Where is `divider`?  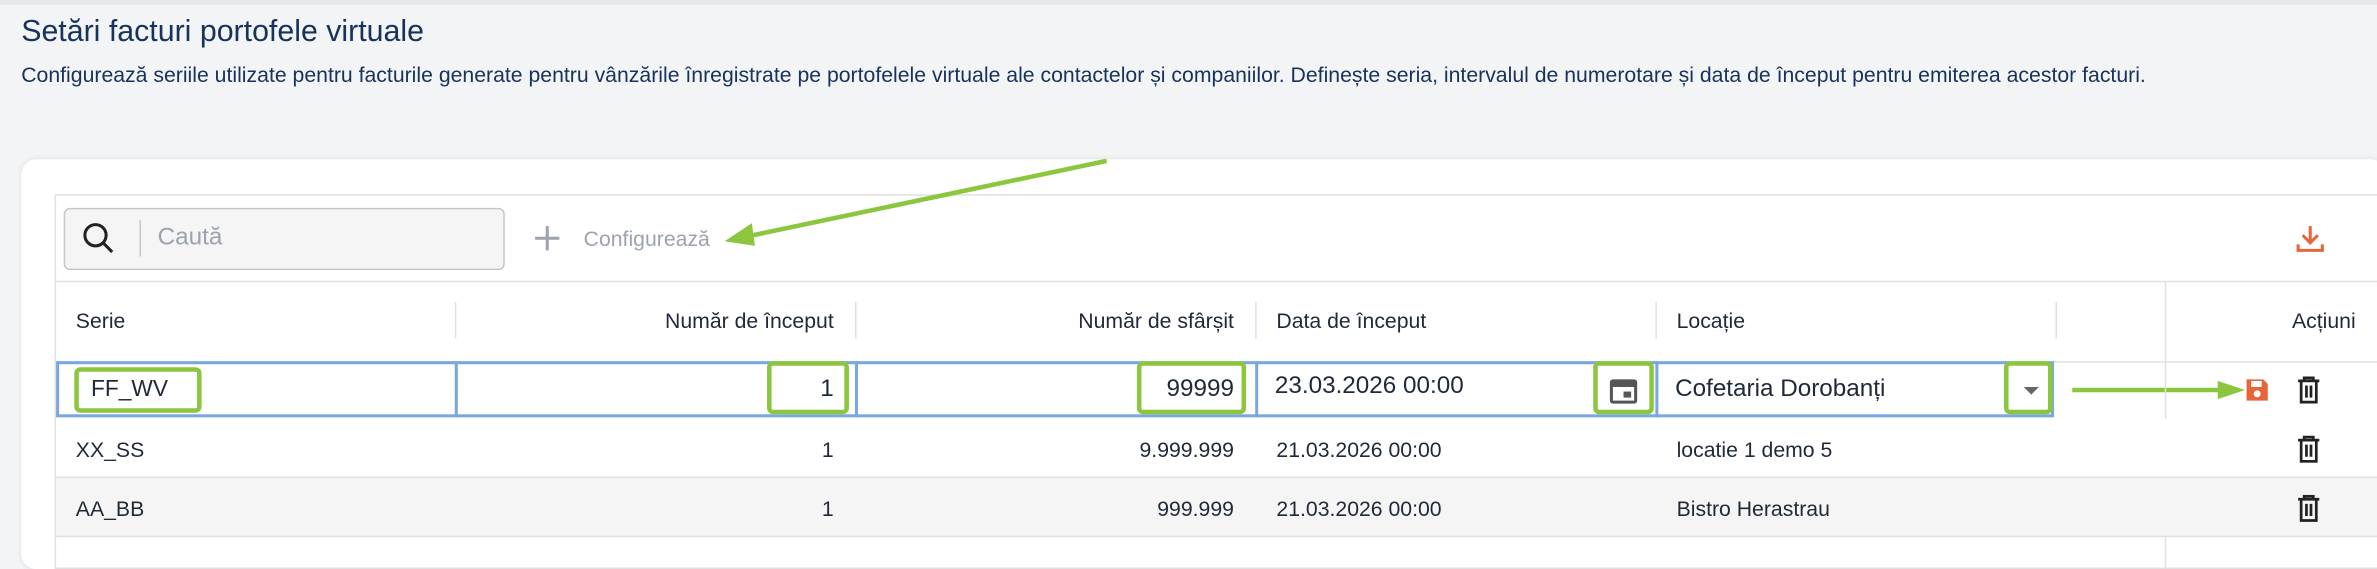 divider is located at coordinates (140, 238).